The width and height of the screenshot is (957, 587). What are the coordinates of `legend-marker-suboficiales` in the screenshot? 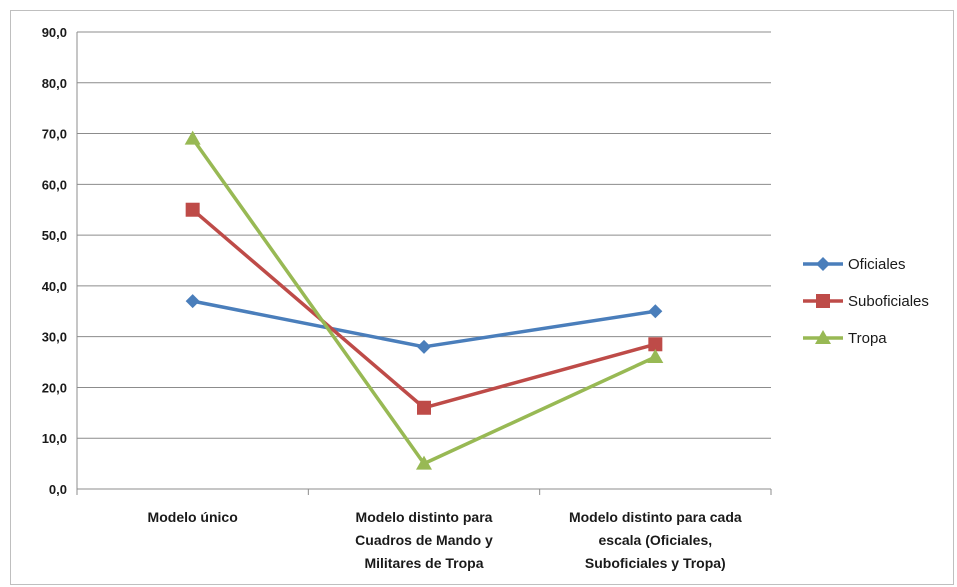 It's located at (823, 301).